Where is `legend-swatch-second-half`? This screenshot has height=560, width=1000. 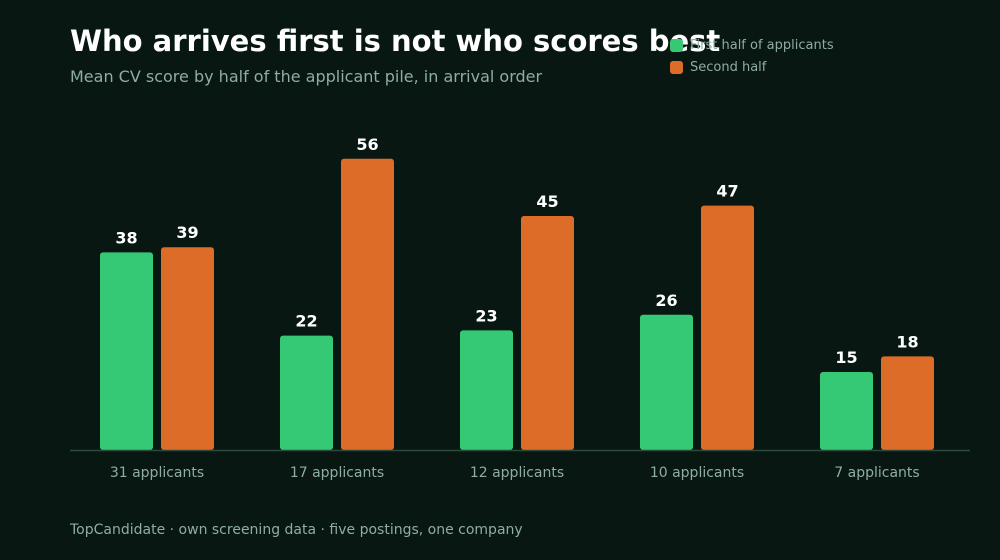
legend-swatch-second-half is located at coordinates (676, 67).